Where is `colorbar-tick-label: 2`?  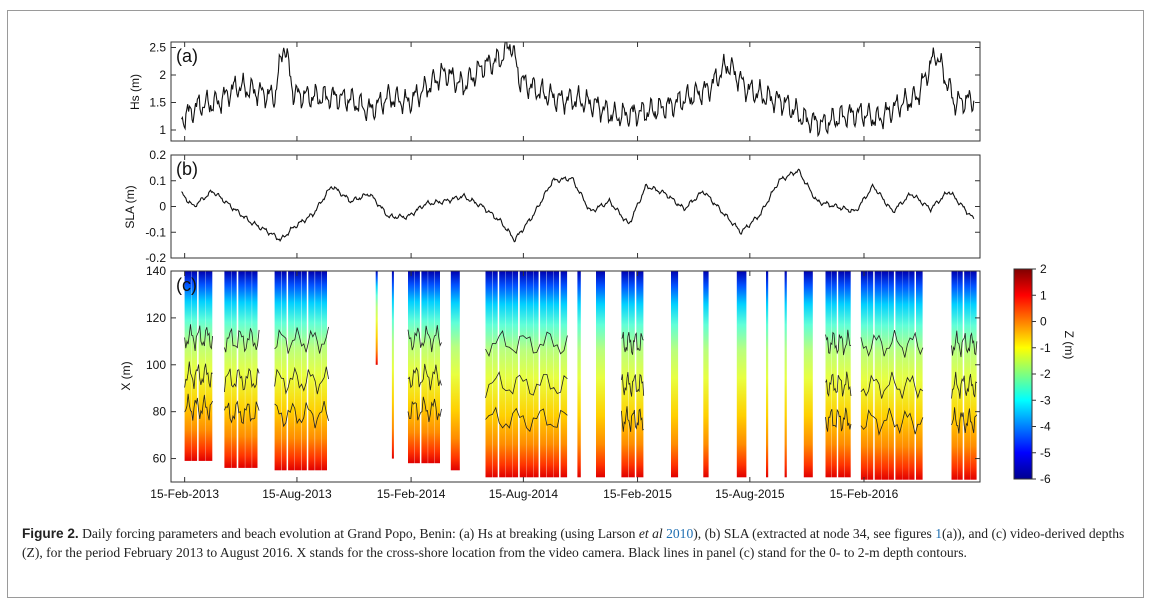
colorbar-tick-label: 2 is located at coordinates (1043, 269).